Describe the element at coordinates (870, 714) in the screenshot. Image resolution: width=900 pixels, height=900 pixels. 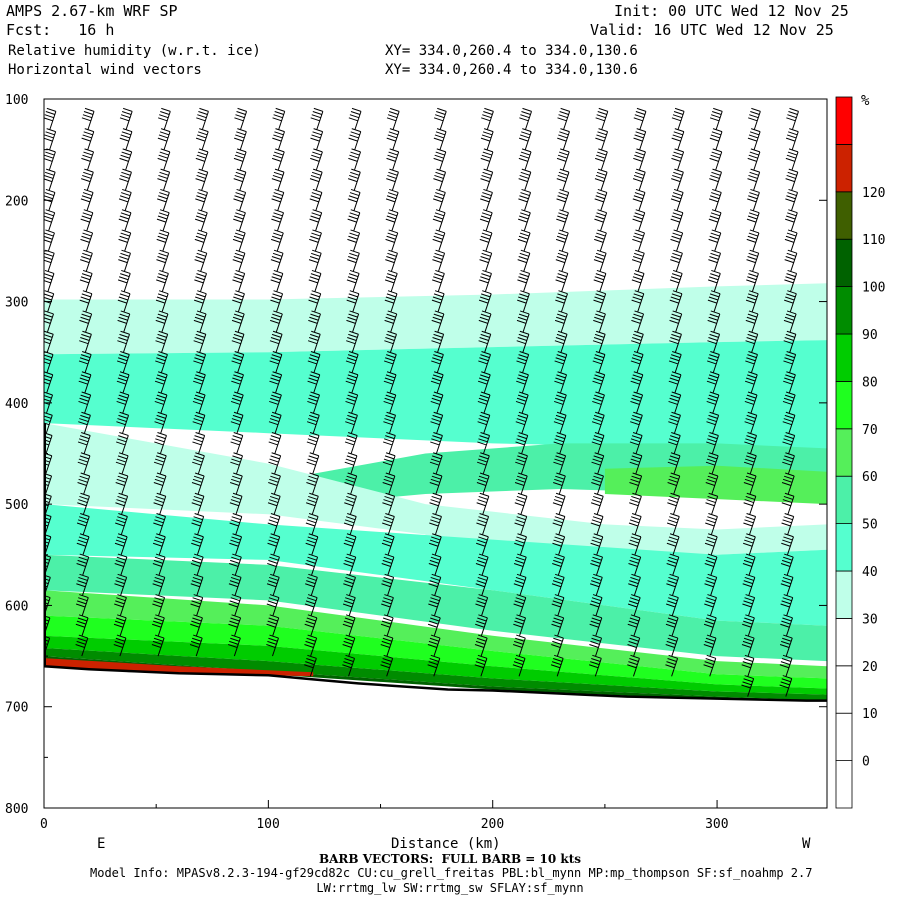
I see `colorbar-tick-label: 10` at that location.